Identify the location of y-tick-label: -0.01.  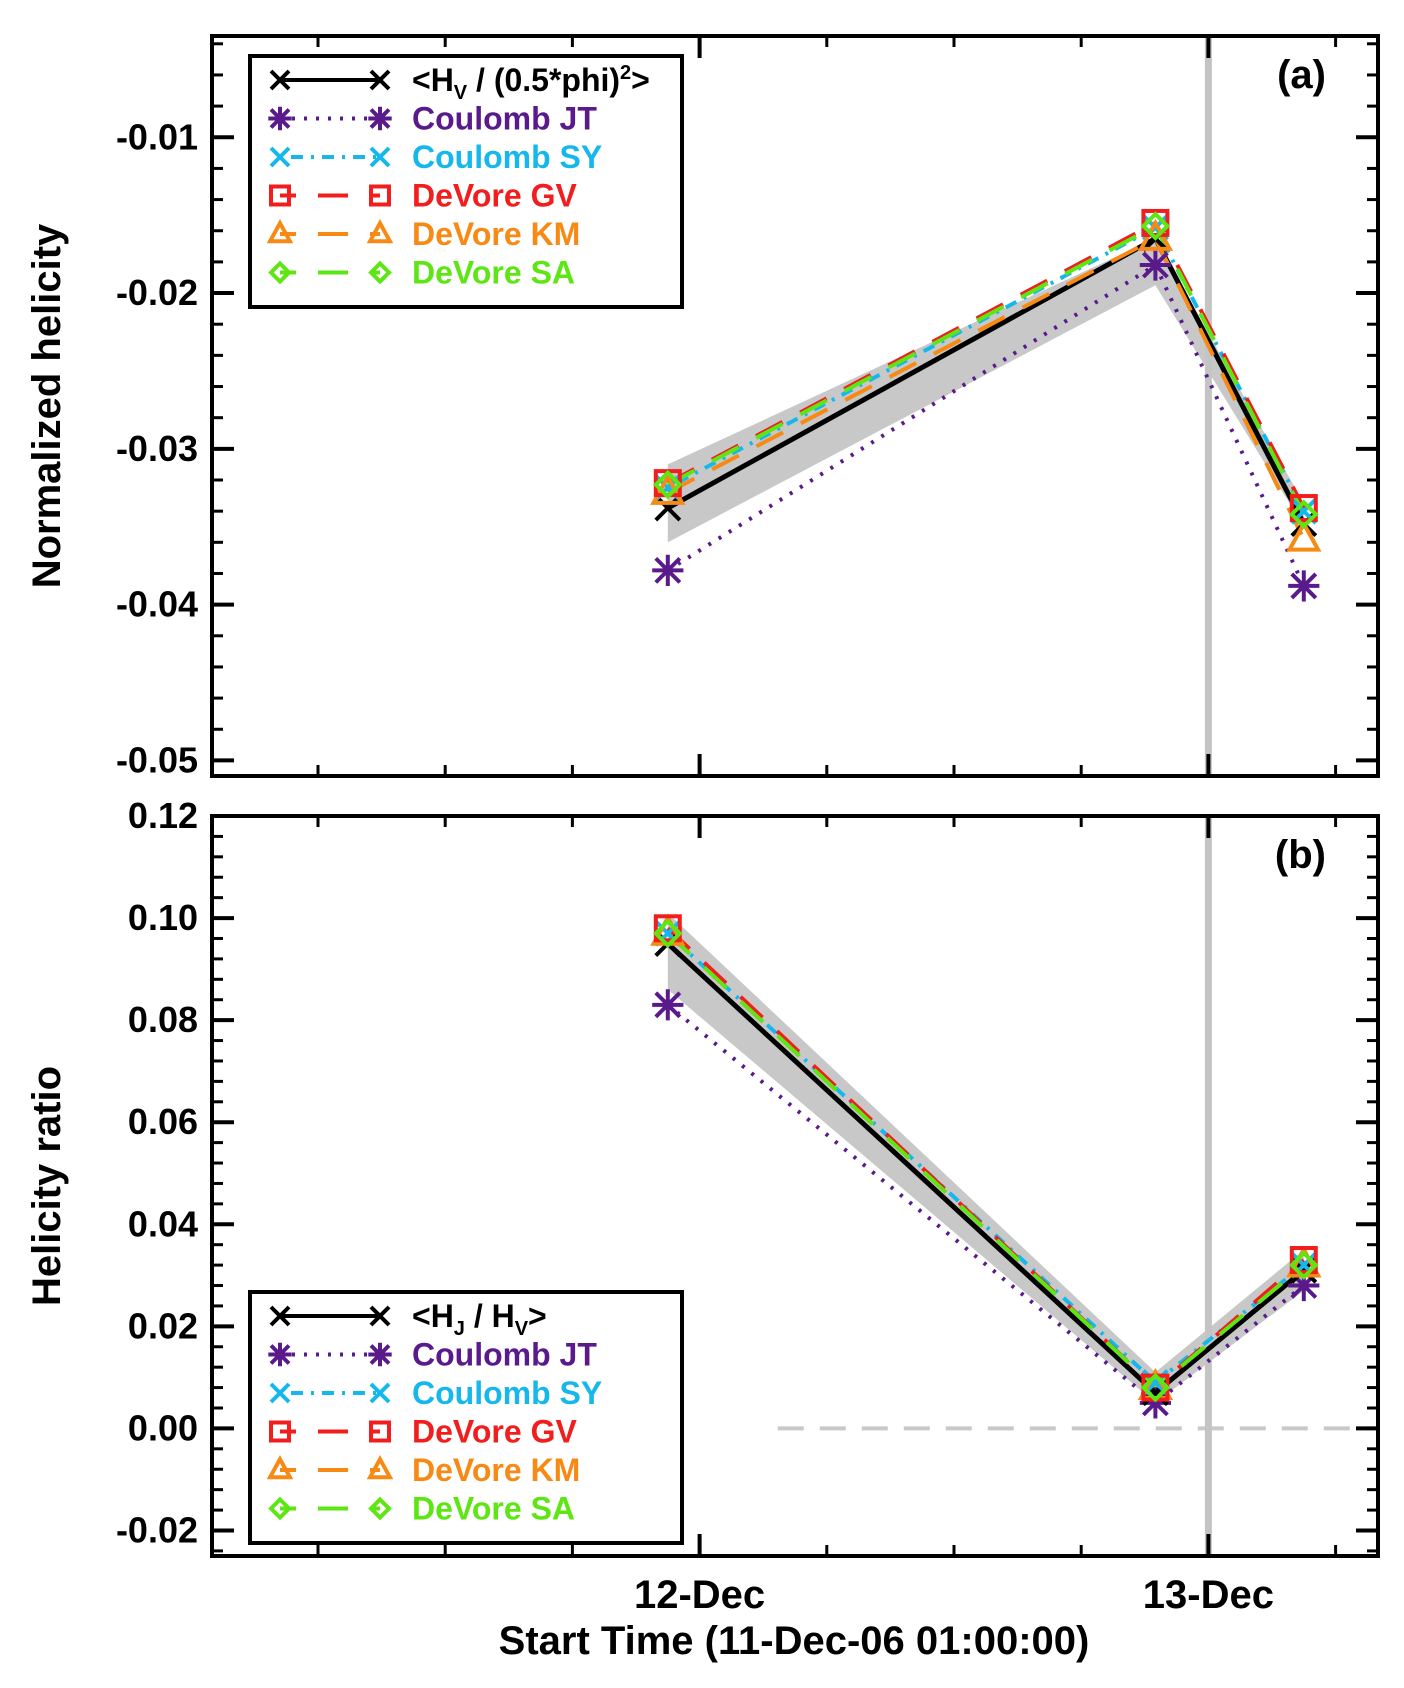
(157, 136).